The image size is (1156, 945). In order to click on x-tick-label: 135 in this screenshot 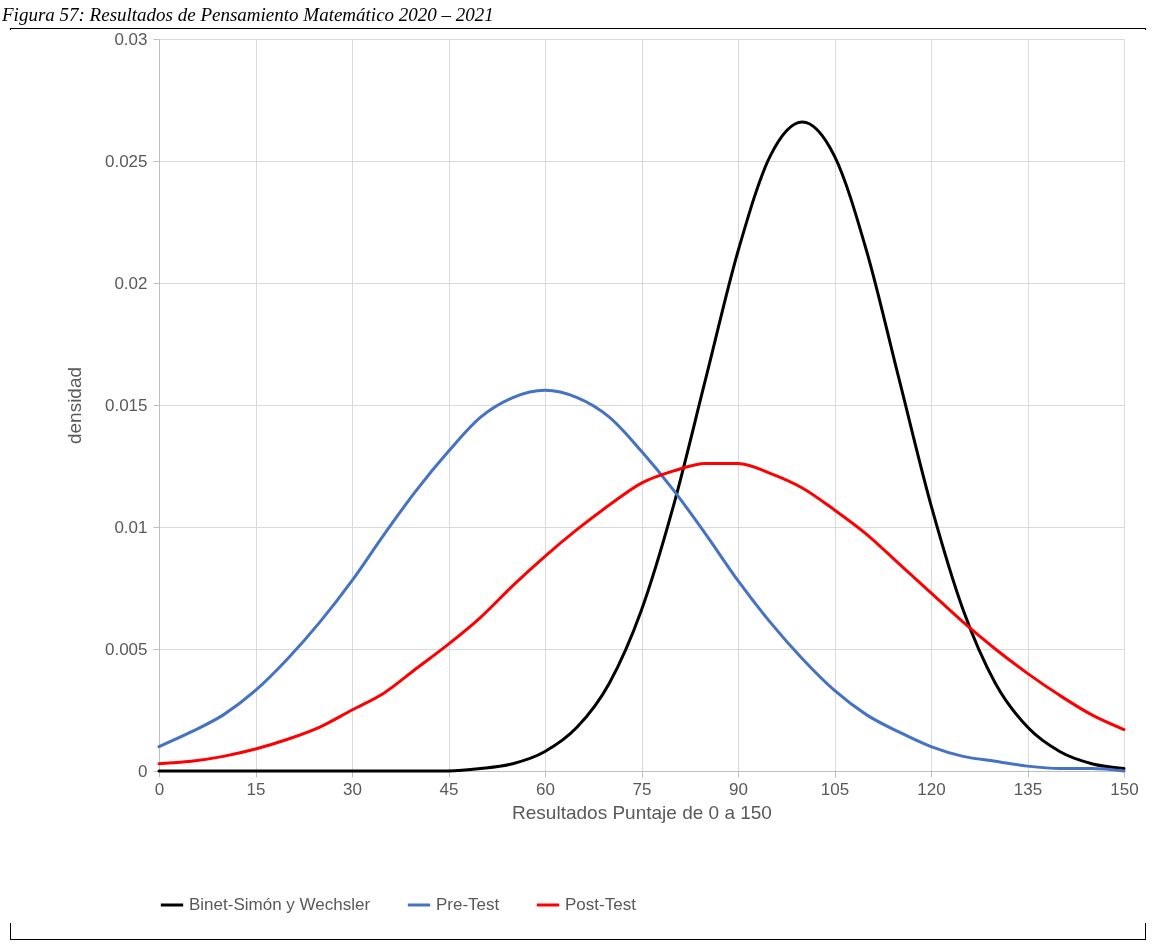, I will do `click(1028, 789)`.